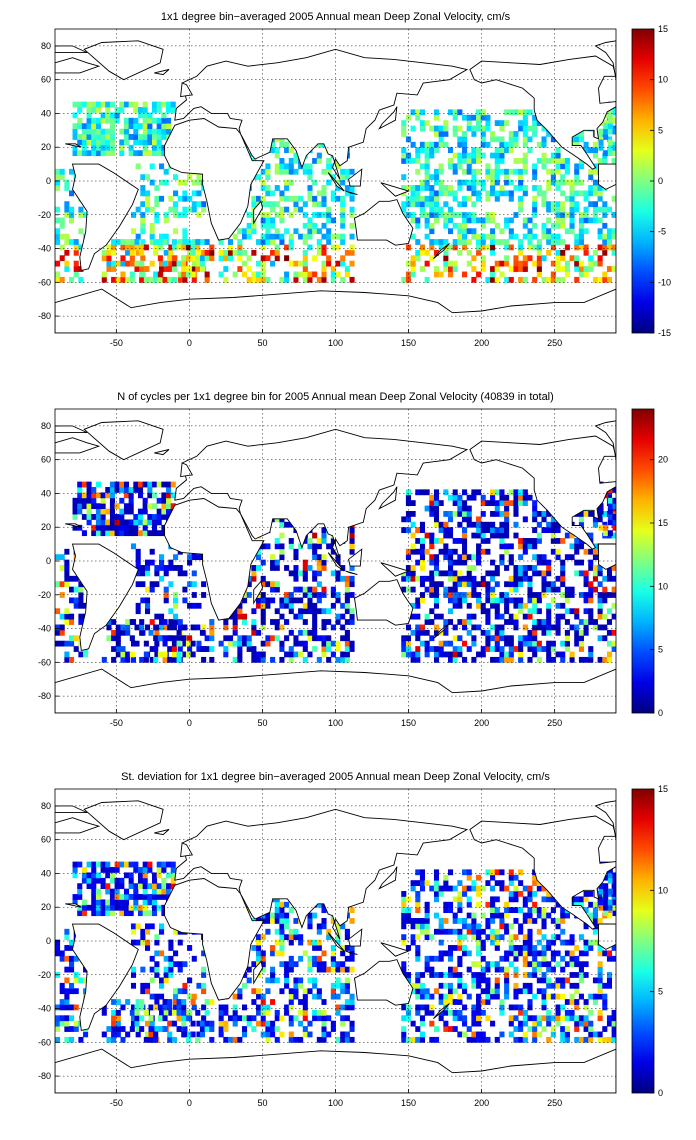  Describe the element at coordinates (408, 723) in the screenshot. I see `x-tick-label: 150` at that location.